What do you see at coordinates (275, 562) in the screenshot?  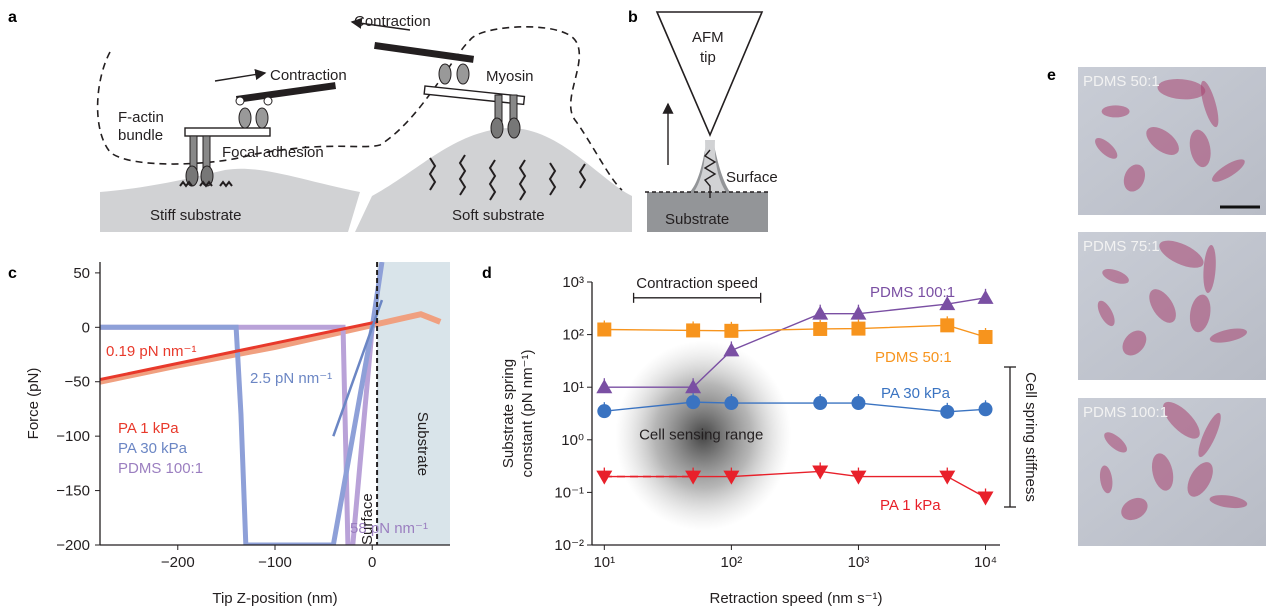 I see `c-xtick-label: −100` at bounding box center [275, 562].